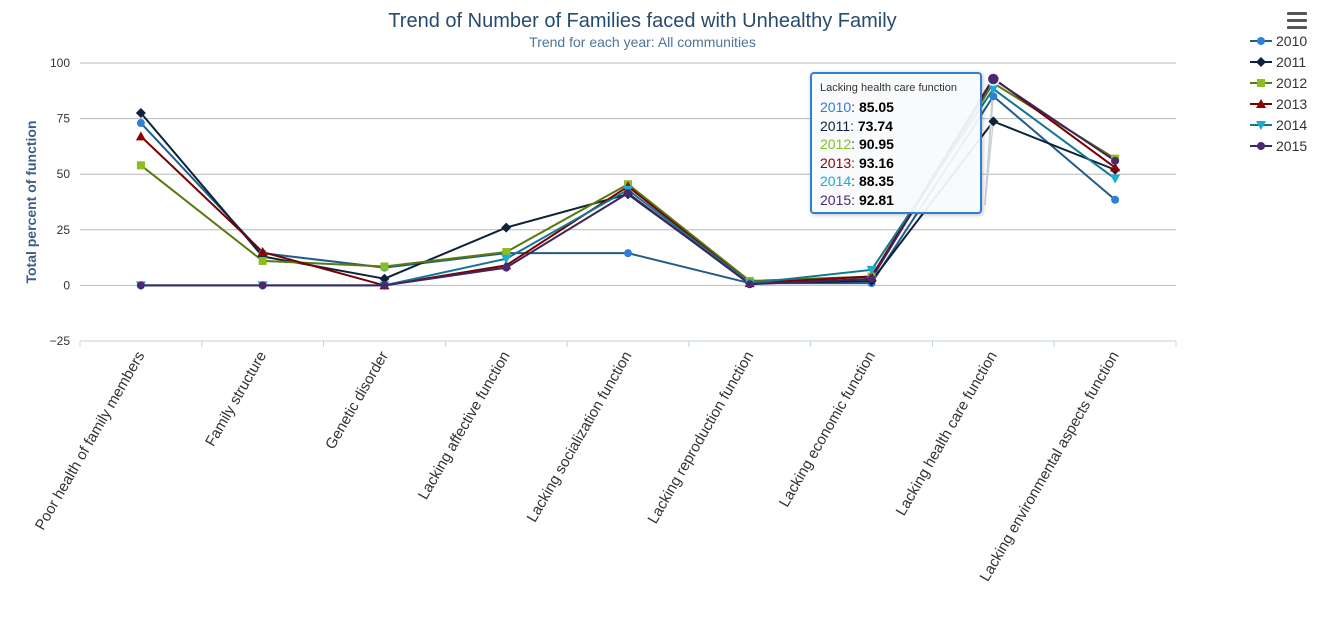 The image size is (1325, 624). I want to click on legend-item-2013: 2013, so click(1278, 103).